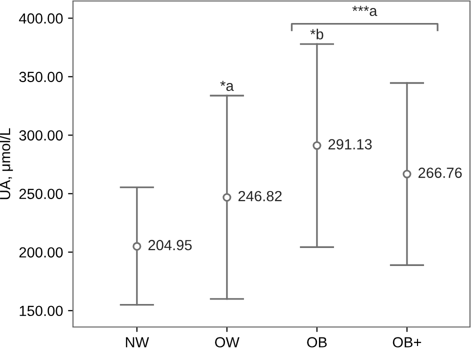 Image resolution: width=474 pixels, height=356 pixels. What do you see at coordinates (227, 342) in the screenshot?
I see `x-tick-label: OW` at bounding box center [227, 342].